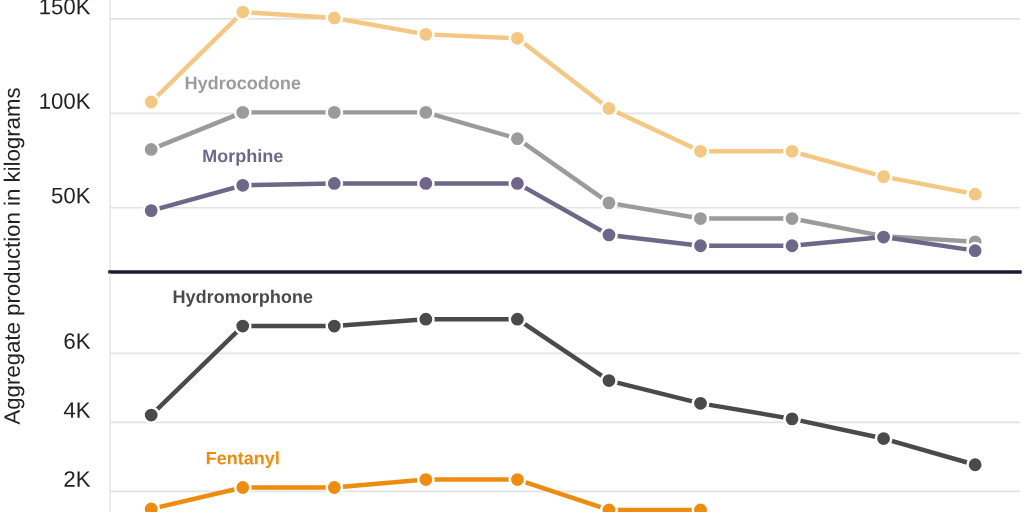 The width and height of the screenshot is (1024, 512). What do you see at coordinates (65, 101) in the screenshot?
I see `y-tick-label: 100K` at bounding box center [65, 101].